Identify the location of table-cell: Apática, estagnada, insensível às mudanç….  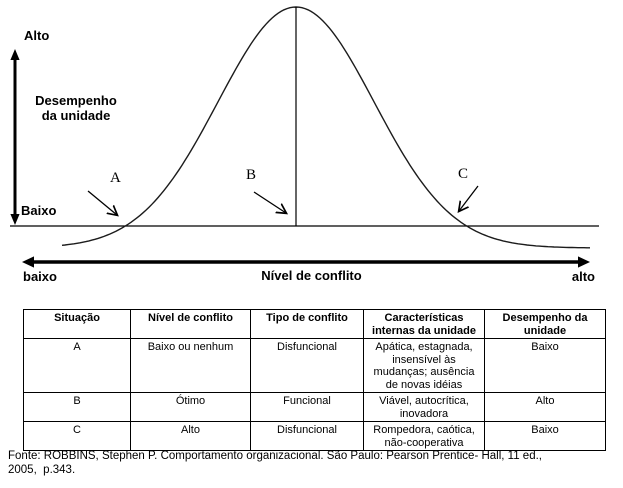
(424, 365).